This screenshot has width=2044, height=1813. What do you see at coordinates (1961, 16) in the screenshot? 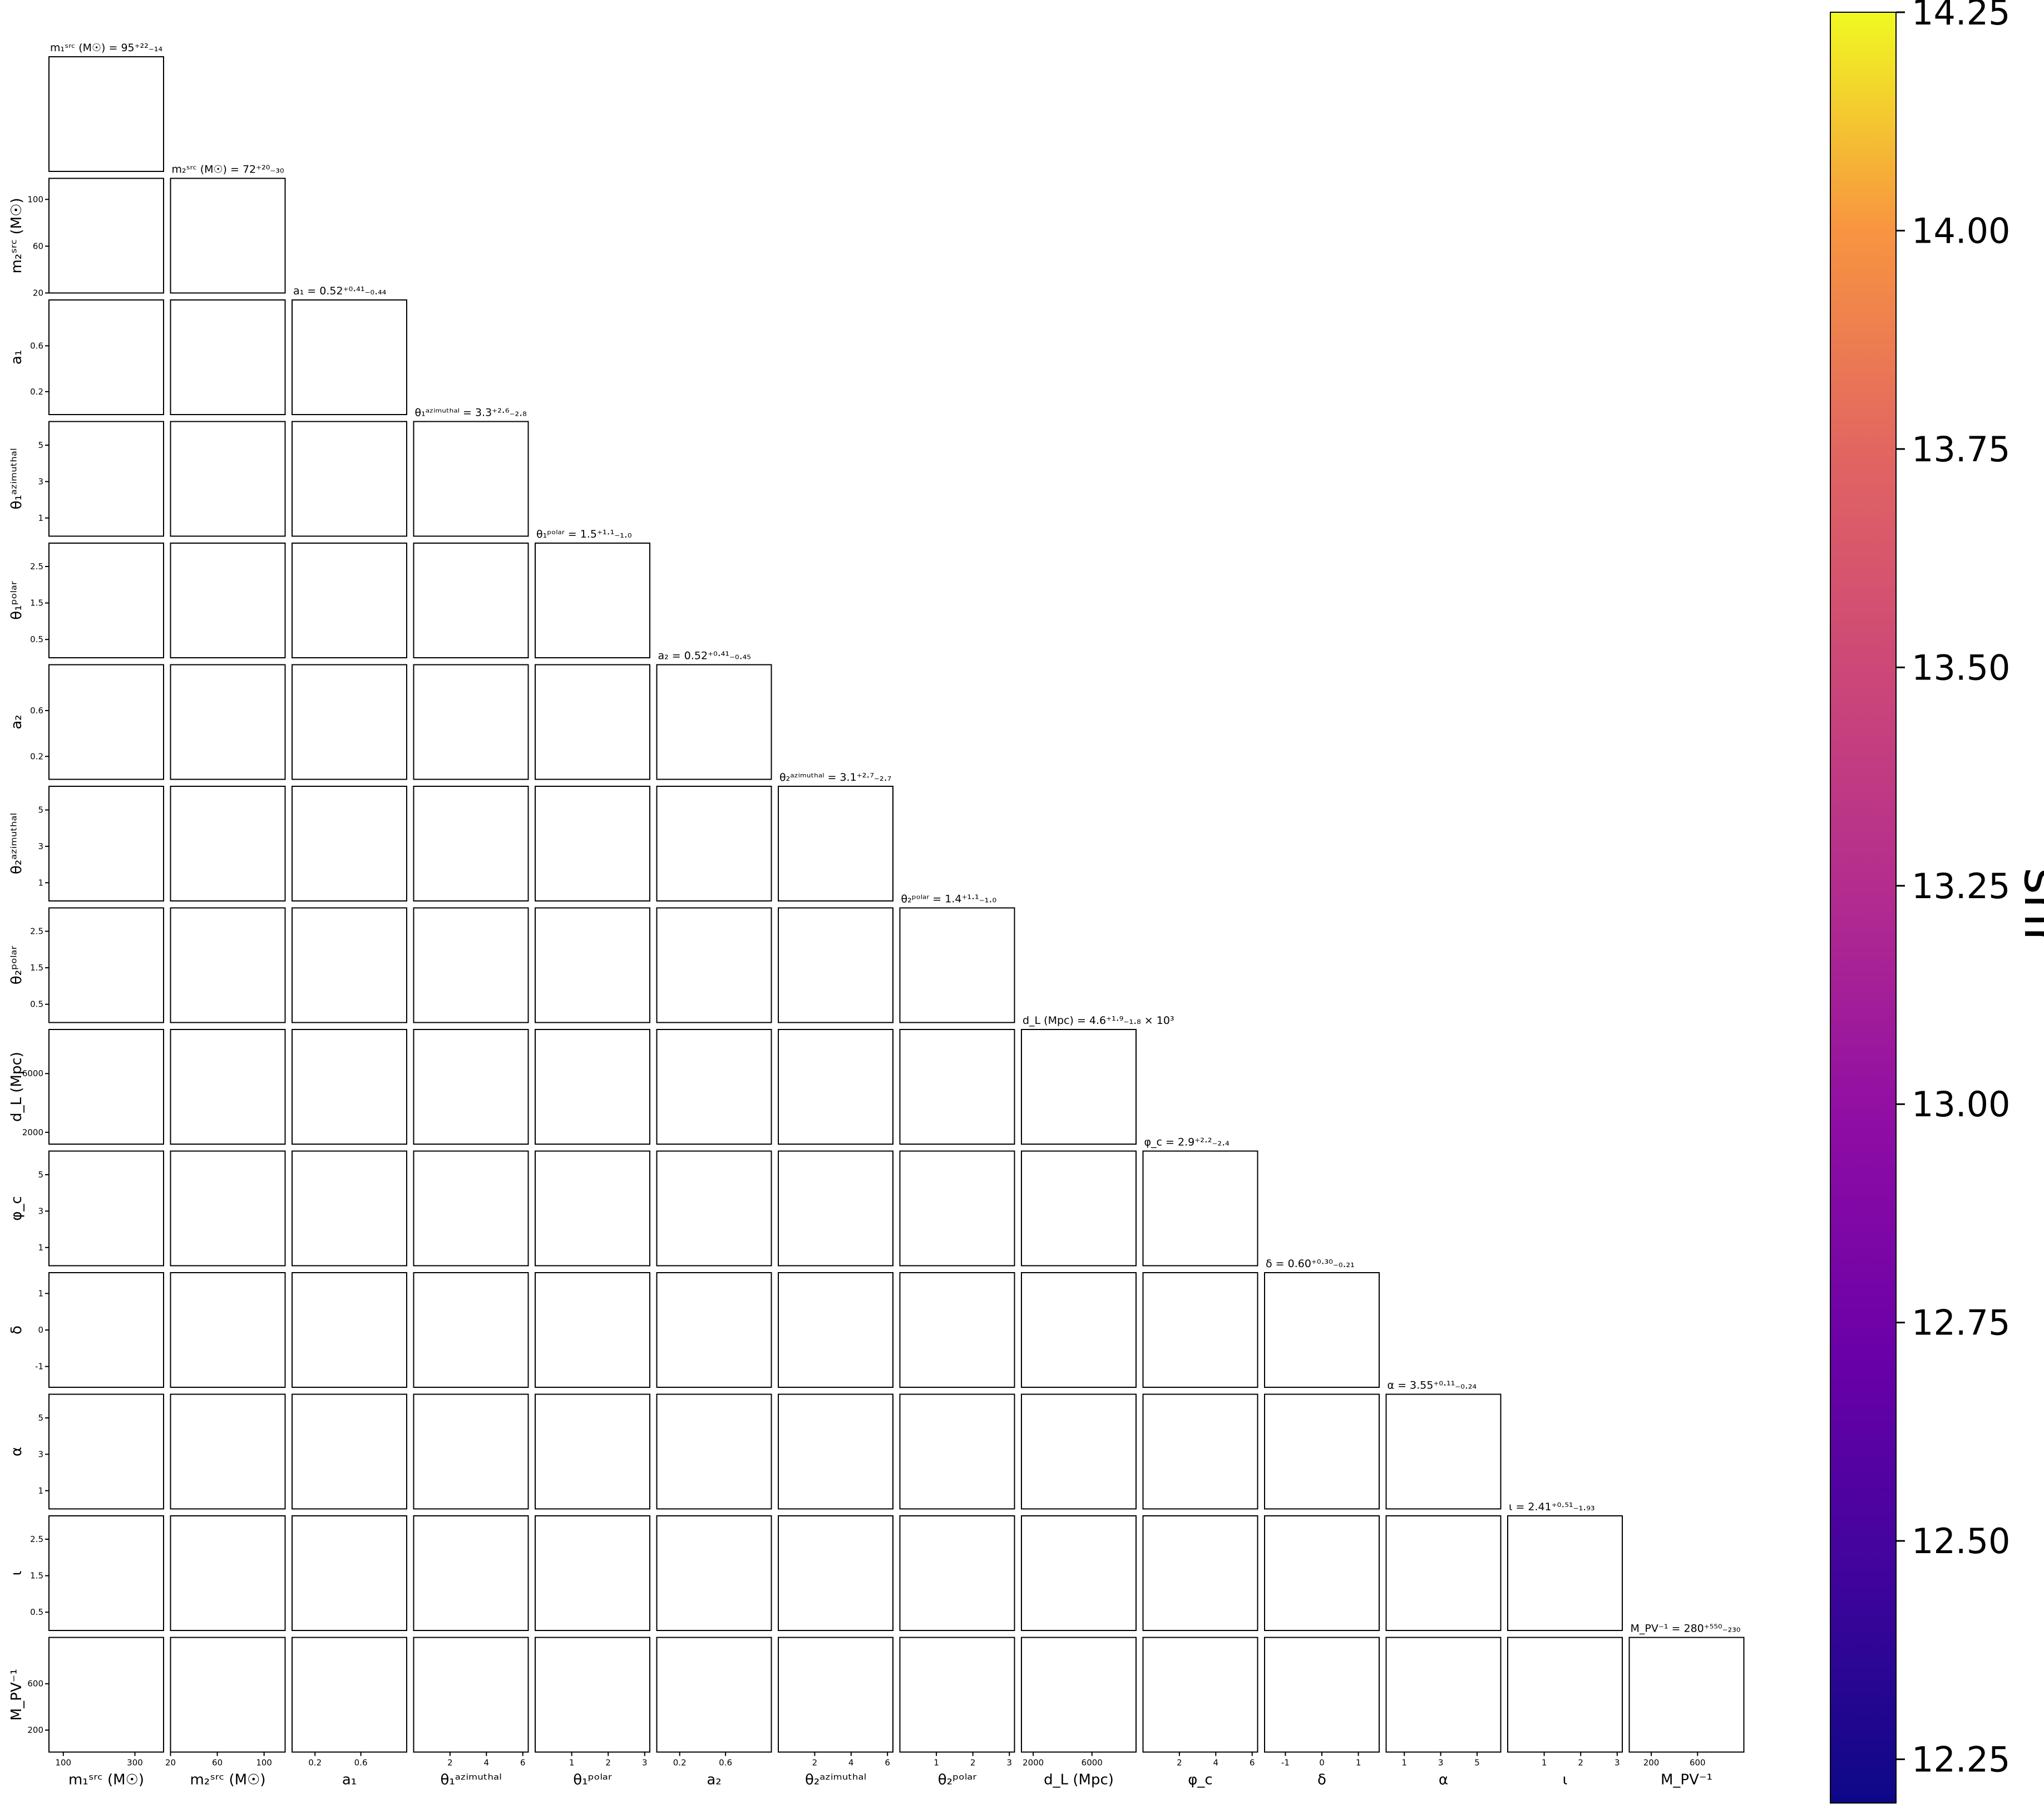
I see `colorbar-tick-label: 14.25` at bounding box center [1961, 16].